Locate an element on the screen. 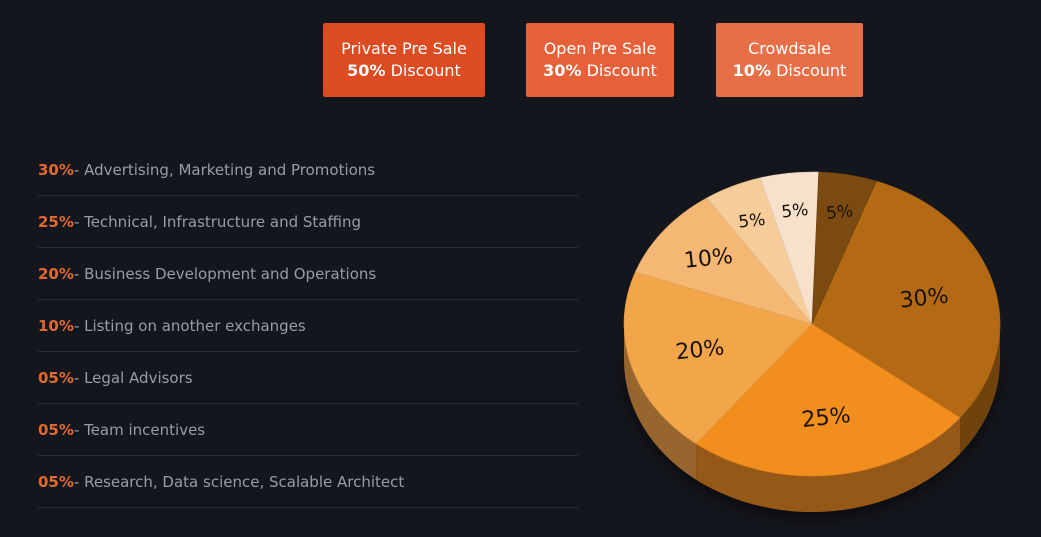 This screenshot has height=537, width=1041. pie-label-3: 10% is located at coordinates (708, 259).